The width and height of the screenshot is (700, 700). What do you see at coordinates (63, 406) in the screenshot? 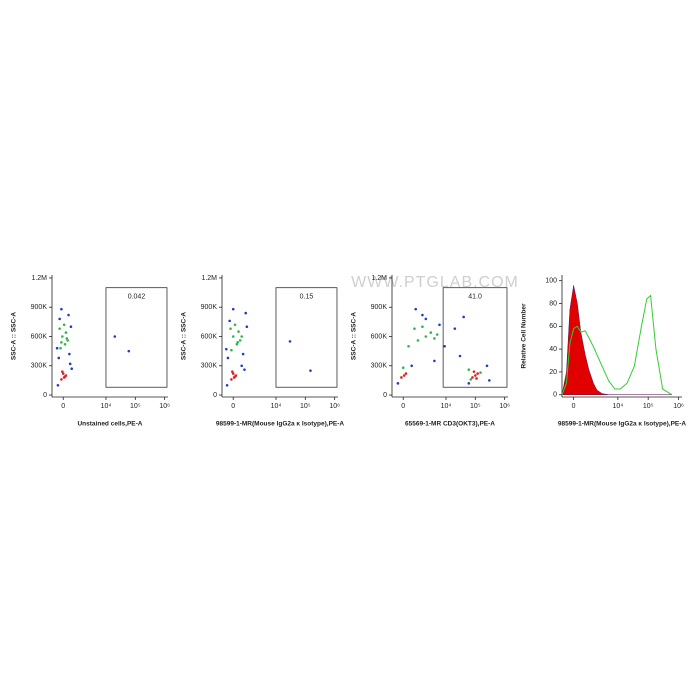
I see `x-tick-label: 0` at bounding box center [63, 406].